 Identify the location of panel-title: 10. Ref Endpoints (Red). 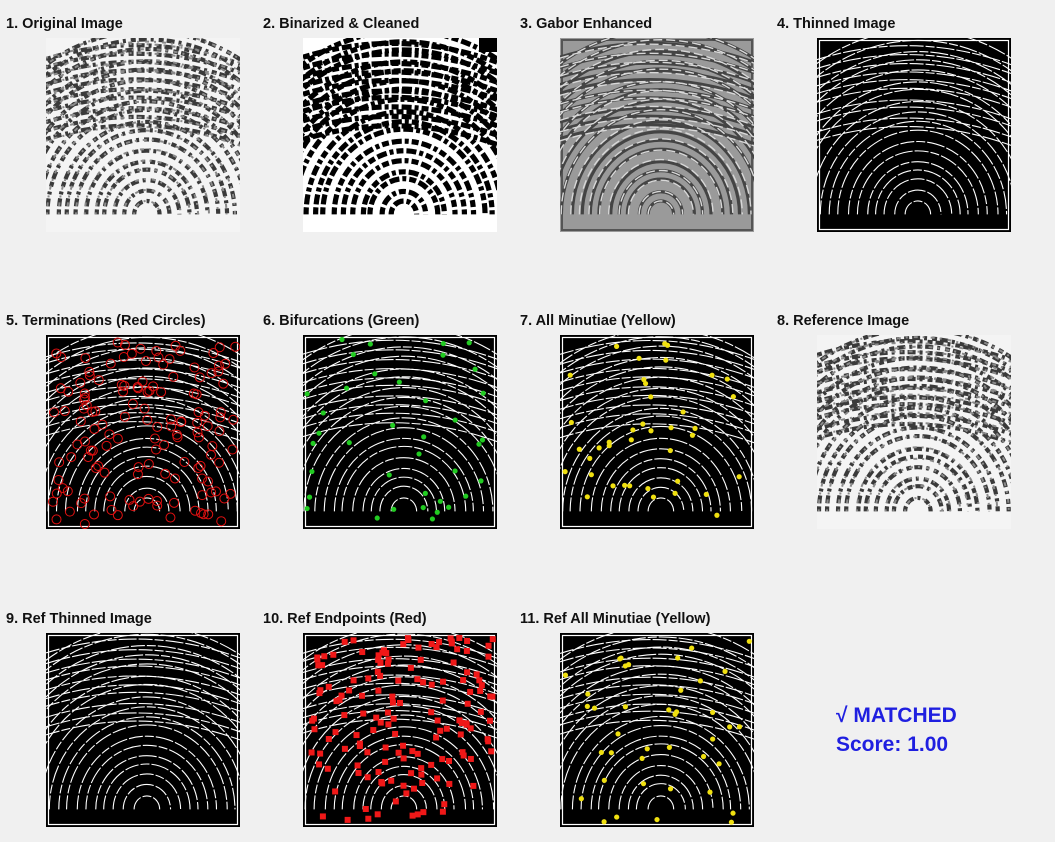
(345, 619).